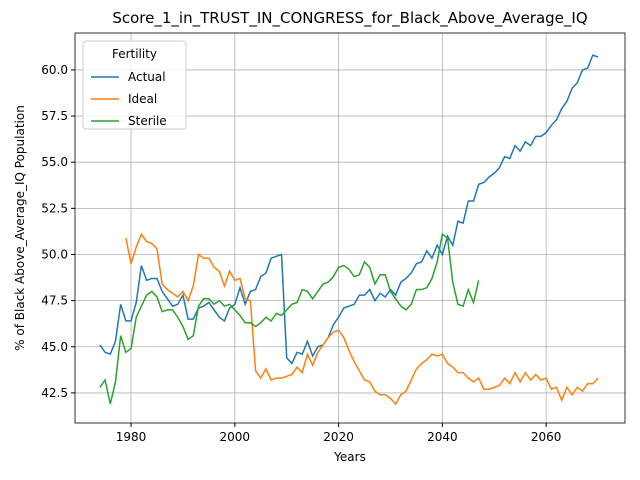 The height and width of the screenshot is (480, 640). I want to click on legend-title: Fertility, so click(134, 54).